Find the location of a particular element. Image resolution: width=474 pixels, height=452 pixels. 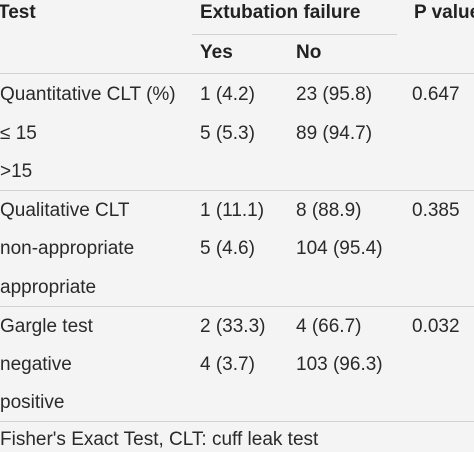

header-bottom-rule is located at coordinates (237, 73).